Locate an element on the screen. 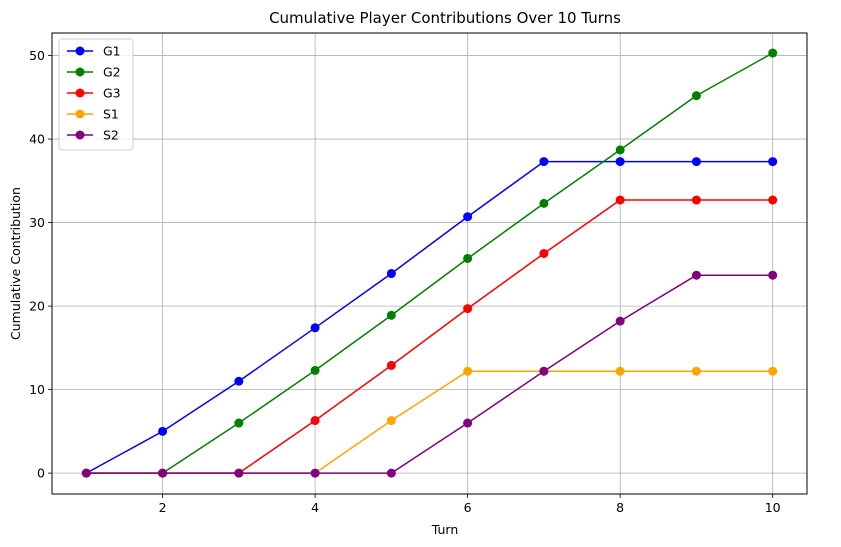 This screenshot has height=547, width=841. x-axis-title: Turn is located at coordinates (445, 529).